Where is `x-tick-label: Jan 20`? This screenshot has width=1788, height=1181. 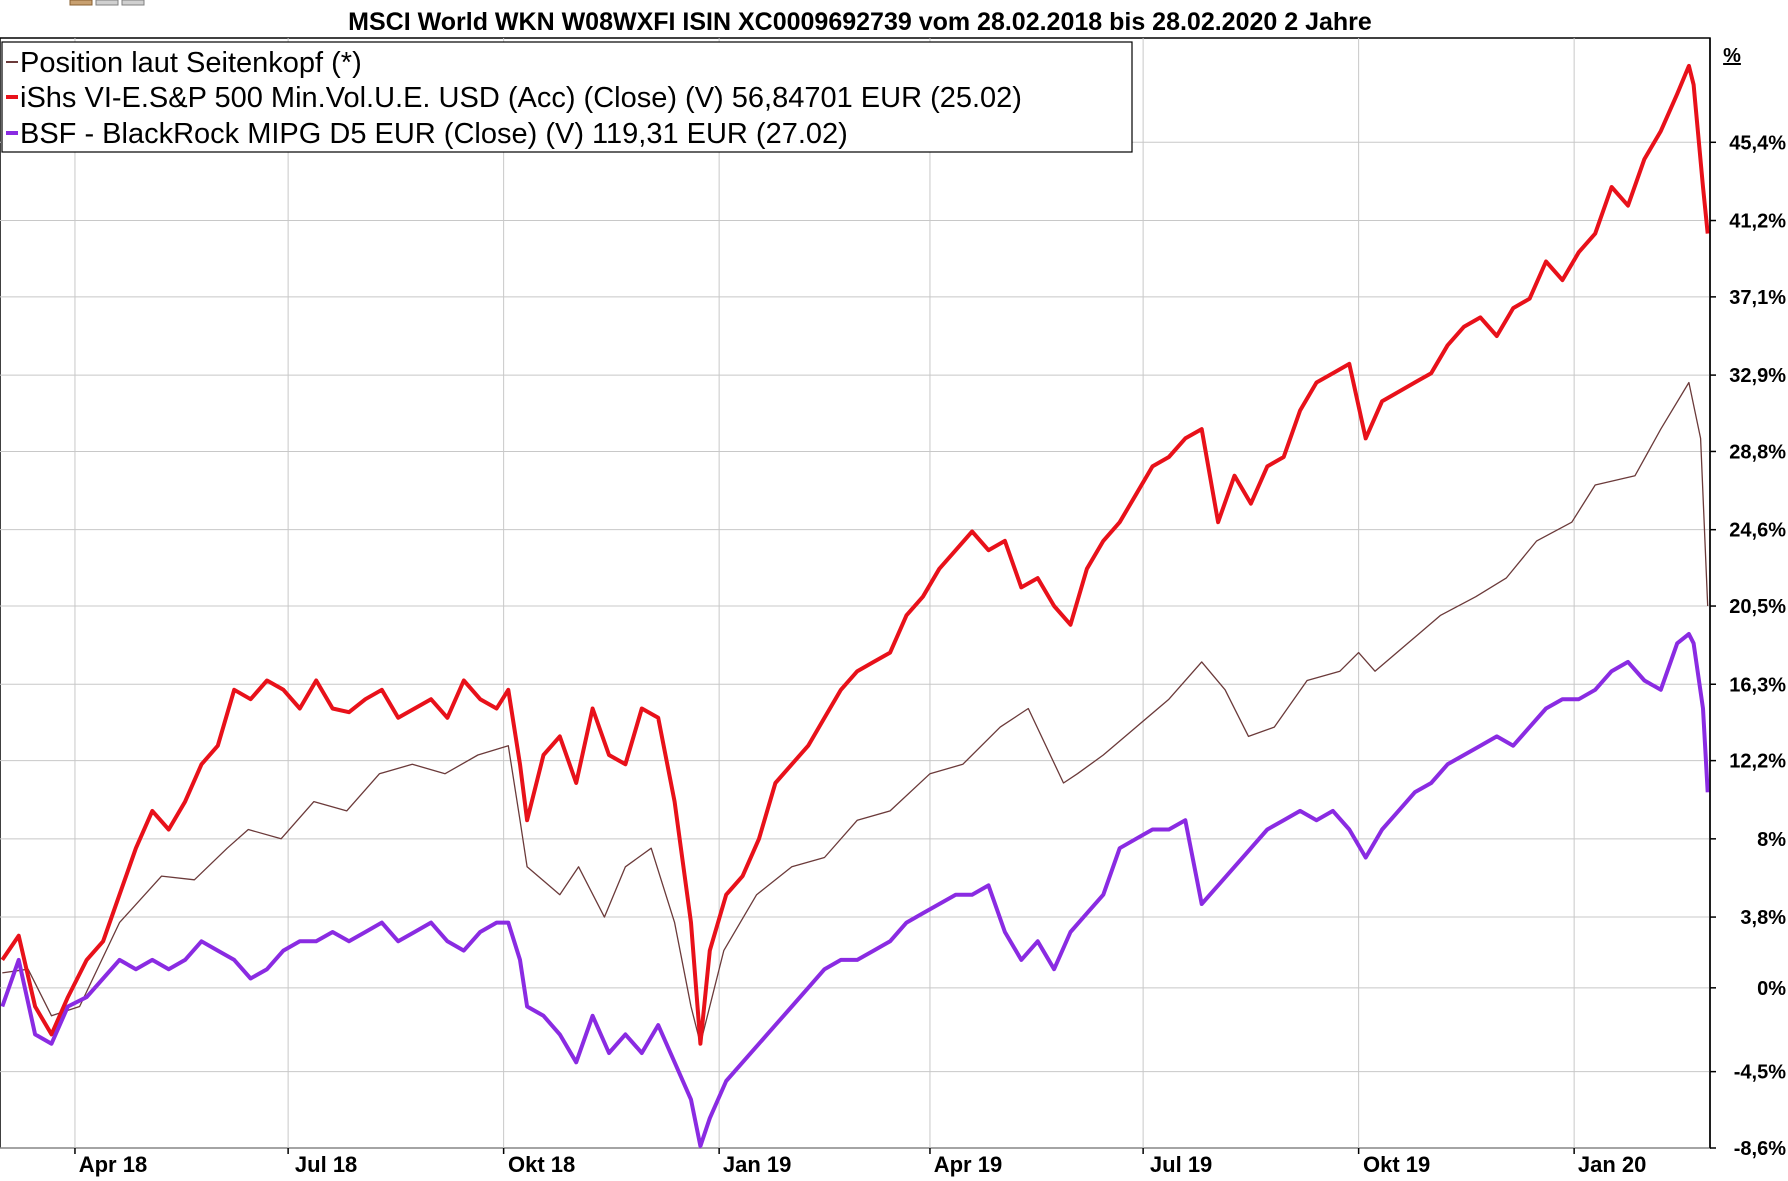
x-tick-label: Jan 20 is located at coordinates (1612, 1164).